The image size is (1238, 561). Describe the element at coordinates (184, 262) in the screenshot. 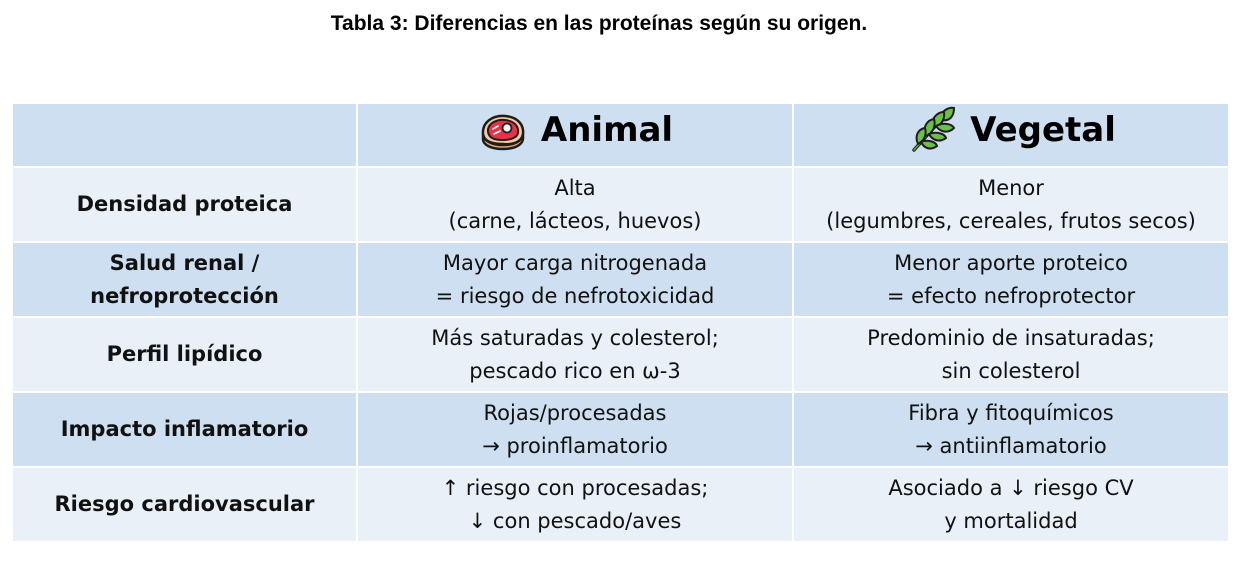

I see `row-label-line: Salud renal /` at that location.